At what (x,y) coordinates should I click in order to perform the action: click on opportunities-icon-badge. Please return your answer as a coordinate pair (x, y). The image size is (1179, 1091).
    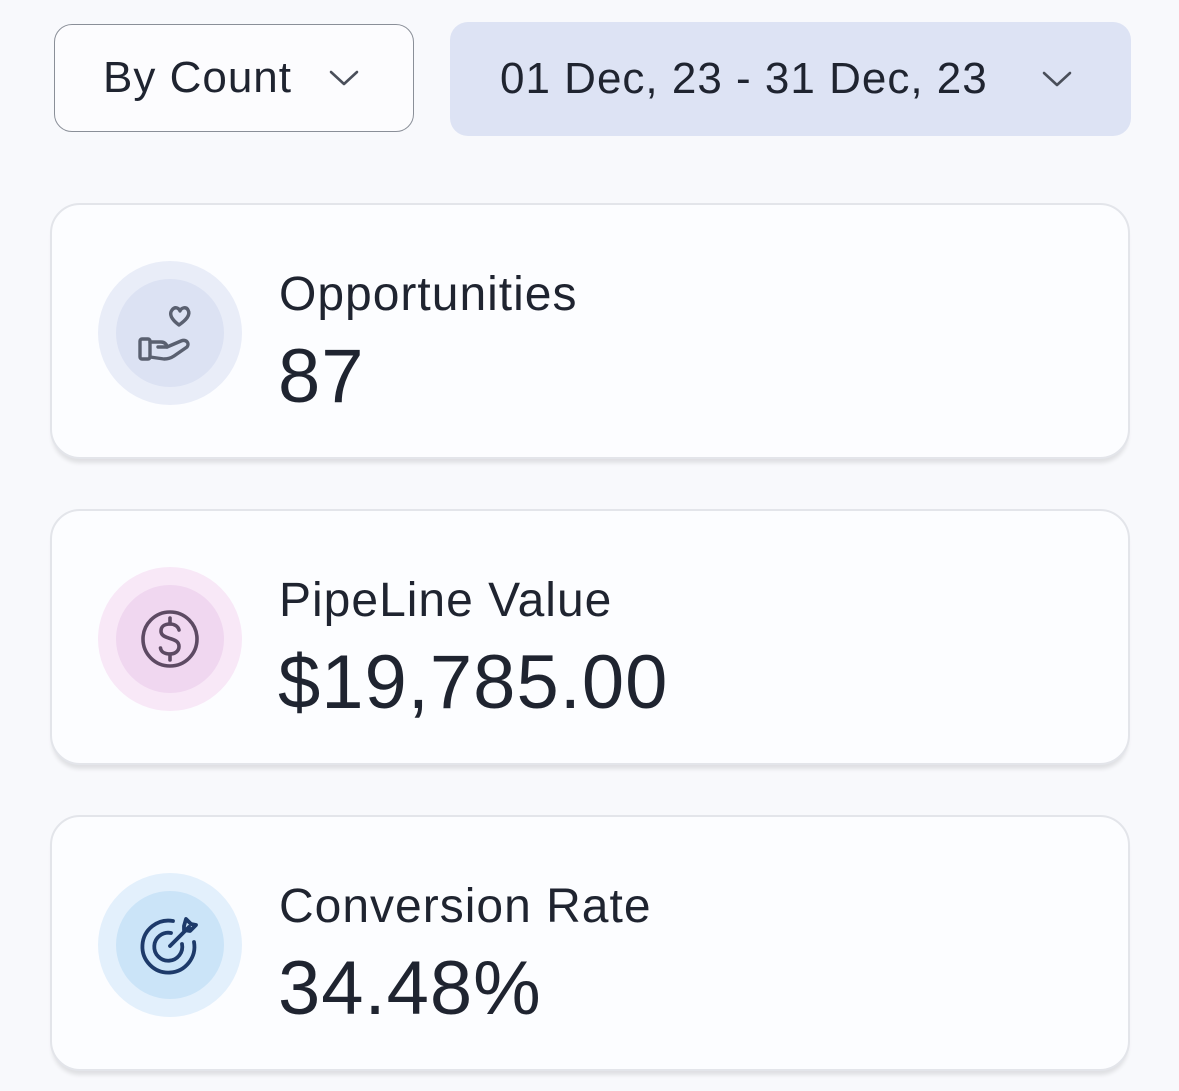
    Looking at the image, I should click on (170, 333).